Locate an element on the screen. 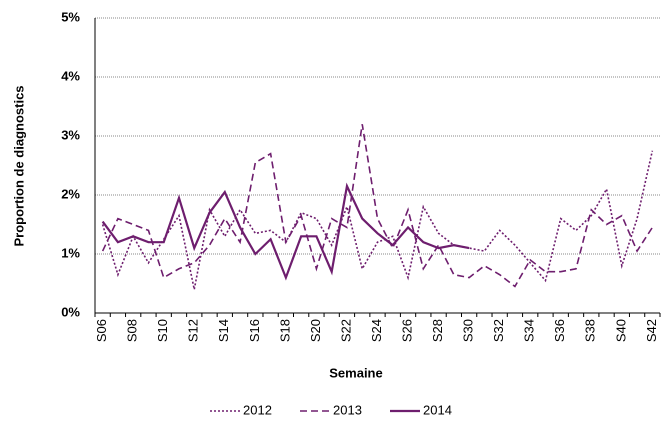 This screenshot has width=670, height=421. x-tick-label: S22 is located at coordinates (345, 330).